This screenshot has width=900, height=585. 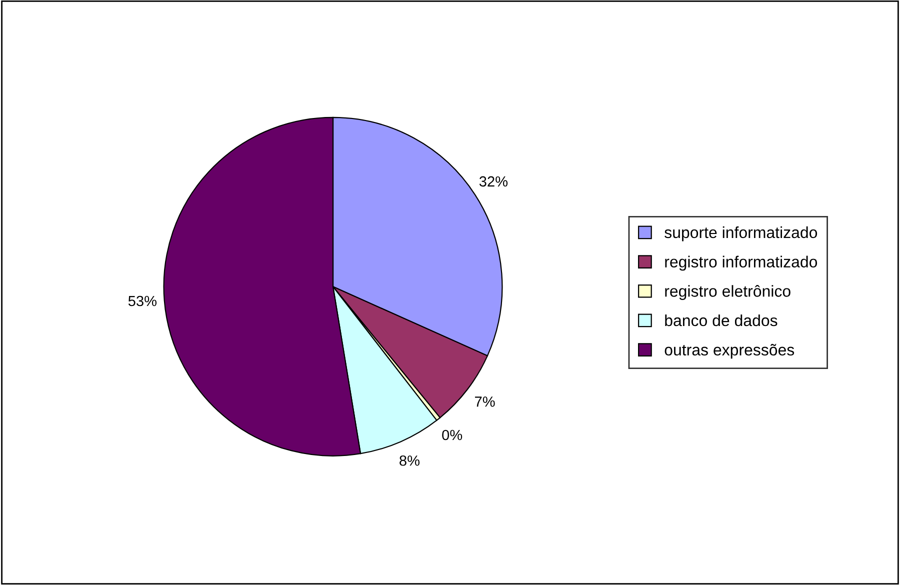 What do you see at coordinates (493, 181) in the screenshot?
I see `data-label: 32%` at bounding box center [493, 181].